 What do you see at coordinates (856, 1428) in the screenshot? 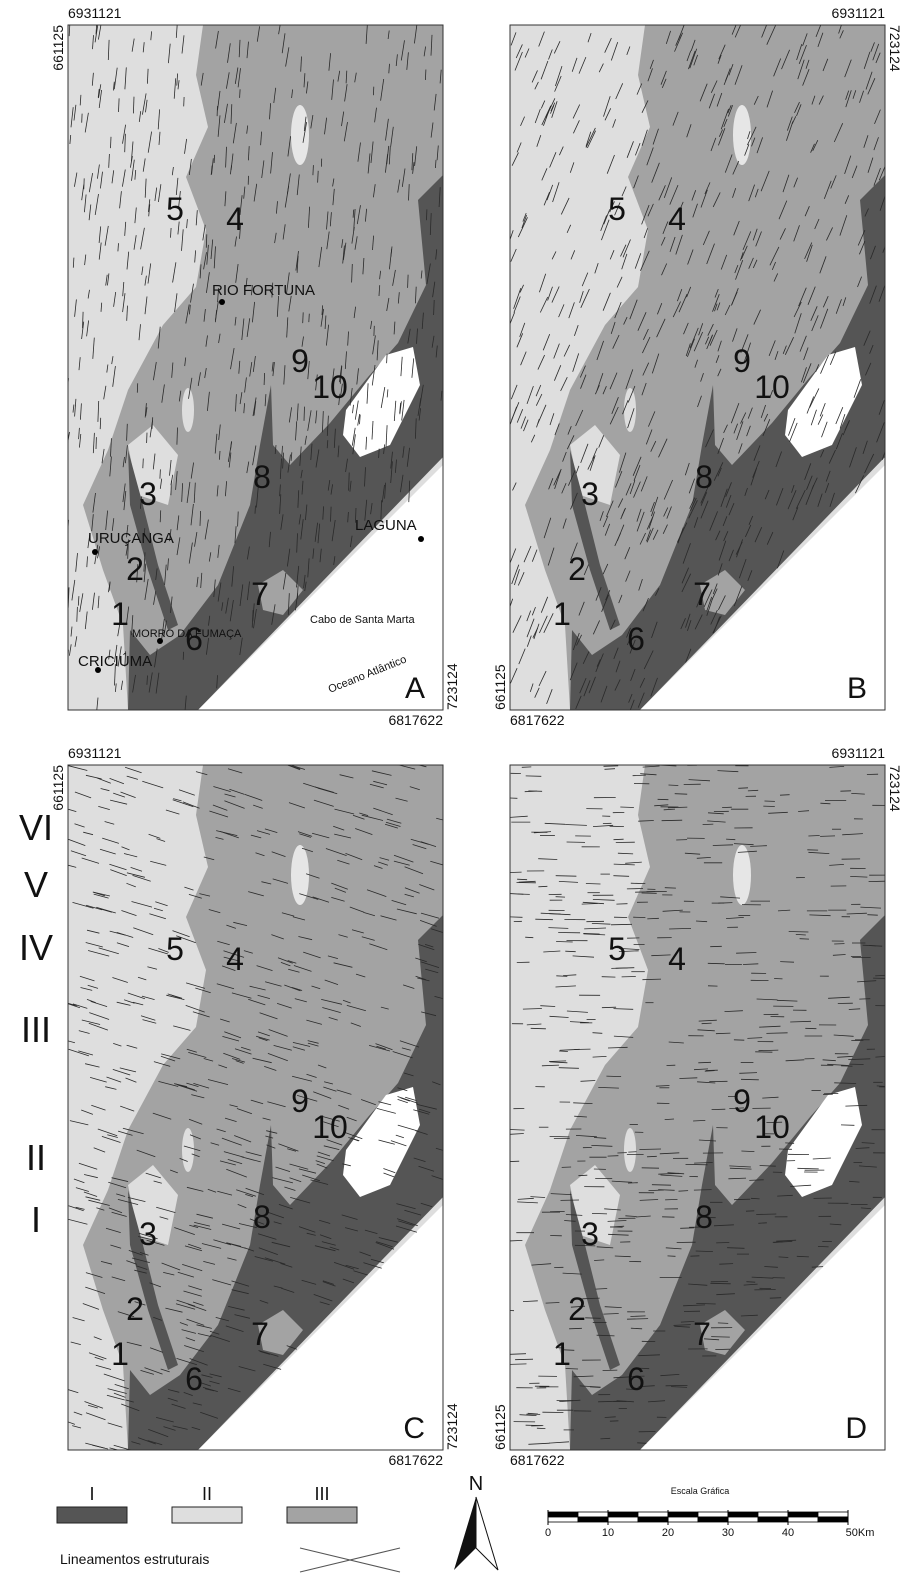
I see `panel-letter: D` at bounding box center [856, 1428].